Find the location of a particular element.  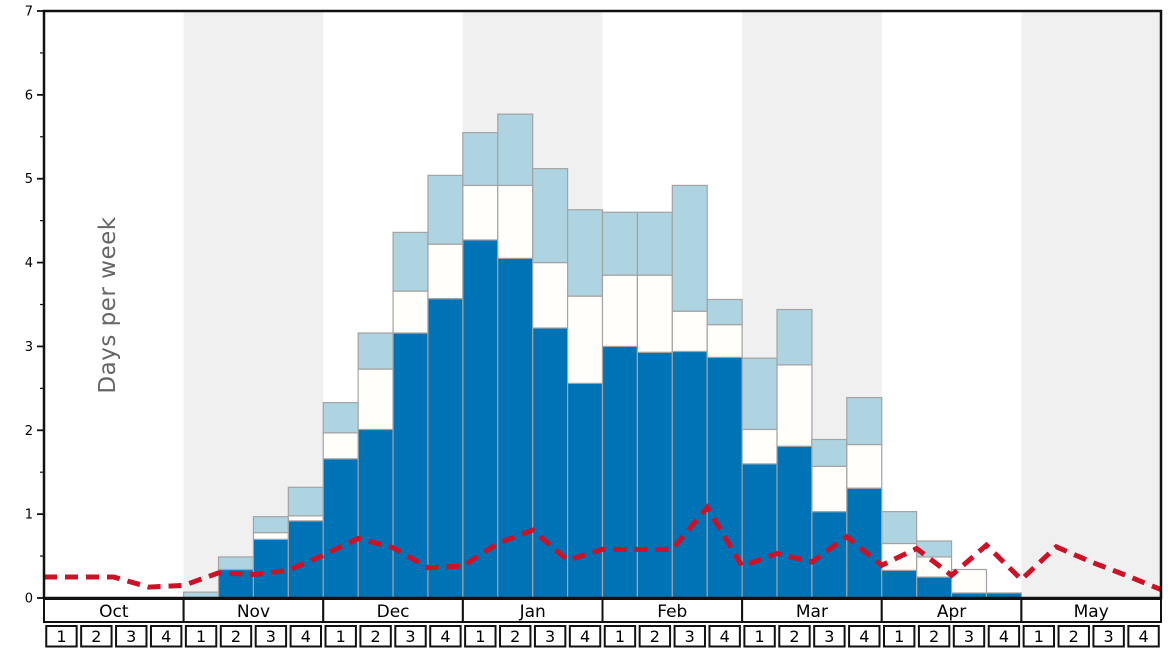

y-tick-label: 4 is located at coordinates (29, 263).